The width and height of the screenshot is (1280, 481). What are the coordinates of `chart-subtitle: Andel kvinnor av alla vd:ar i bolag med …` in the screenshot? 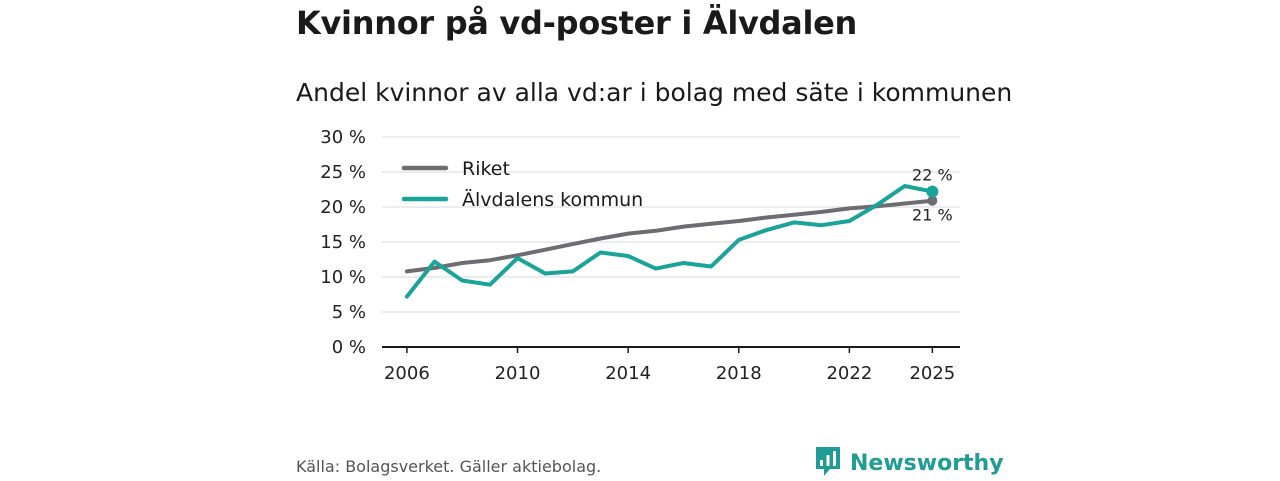 It's located at (654, 92).